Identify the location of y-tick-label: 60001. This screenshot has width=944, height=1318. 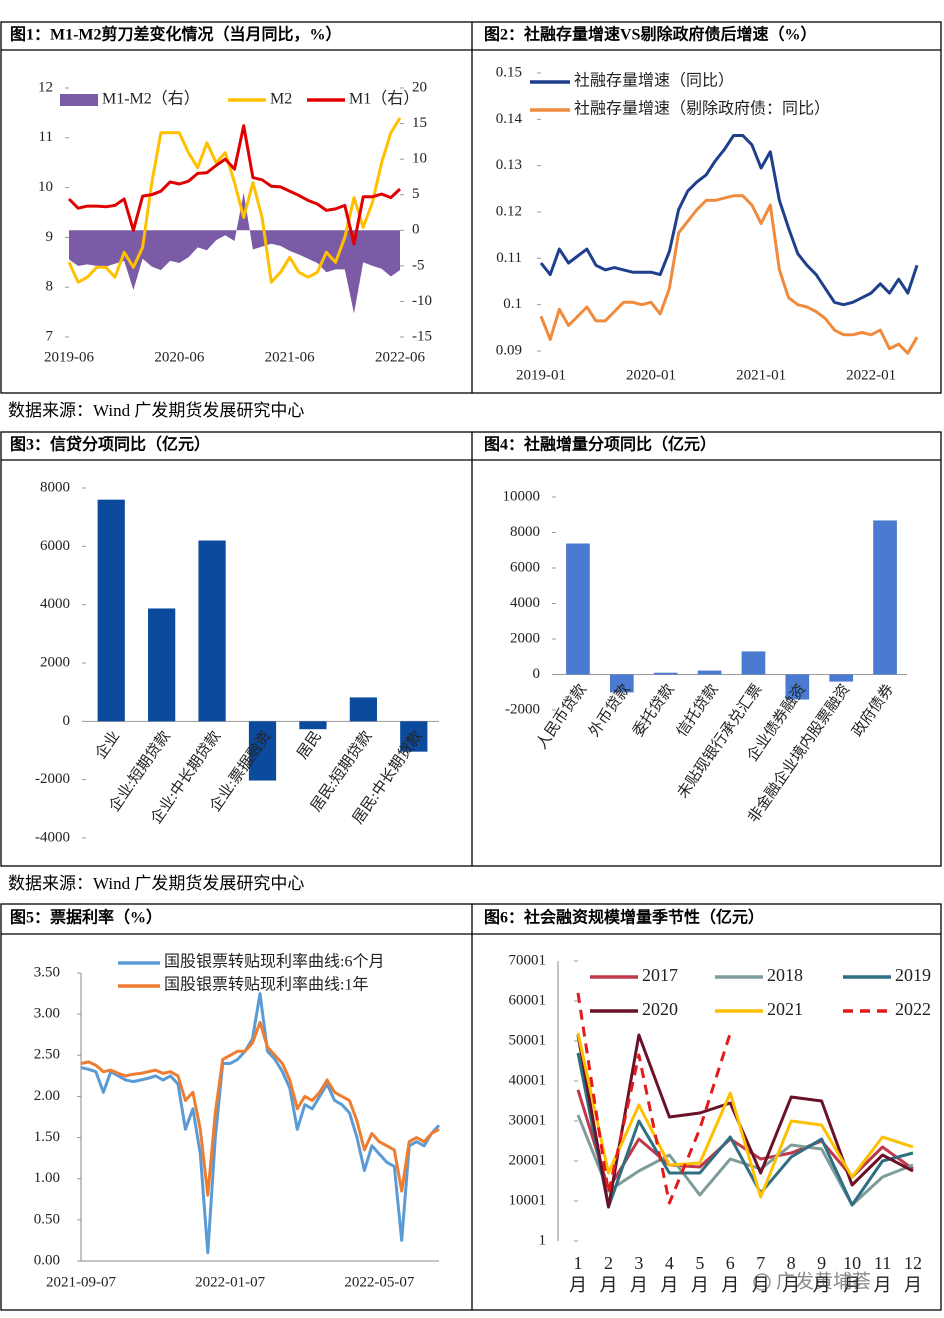
(528, 1000).